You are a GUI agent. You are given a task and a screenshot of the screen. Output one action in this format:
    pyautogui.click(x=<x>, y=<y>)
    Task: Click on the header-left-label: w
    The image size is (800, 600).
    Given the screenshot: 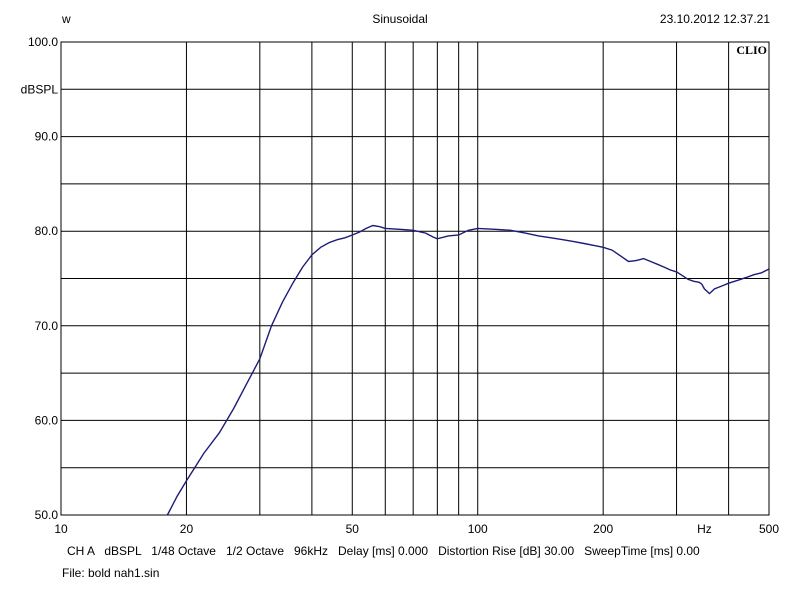 What is the action you would take?
    pyautogui.click(x=66, y=19)
    